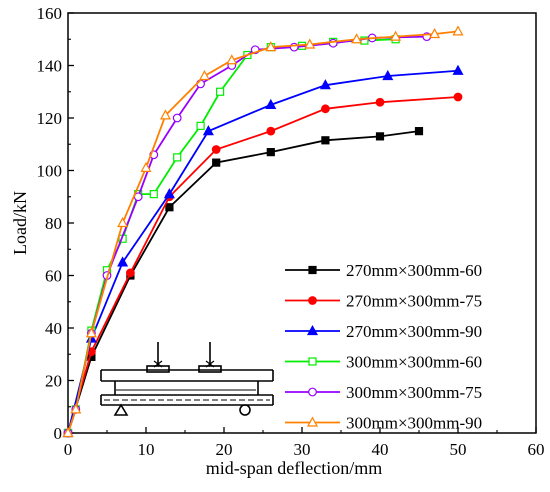 The image size is (550, 492). What do you see at coordinates (414, 362) in the screenshot?
I see `legend-label: 300mm×300mm-60` at bounding box center [414, 362].